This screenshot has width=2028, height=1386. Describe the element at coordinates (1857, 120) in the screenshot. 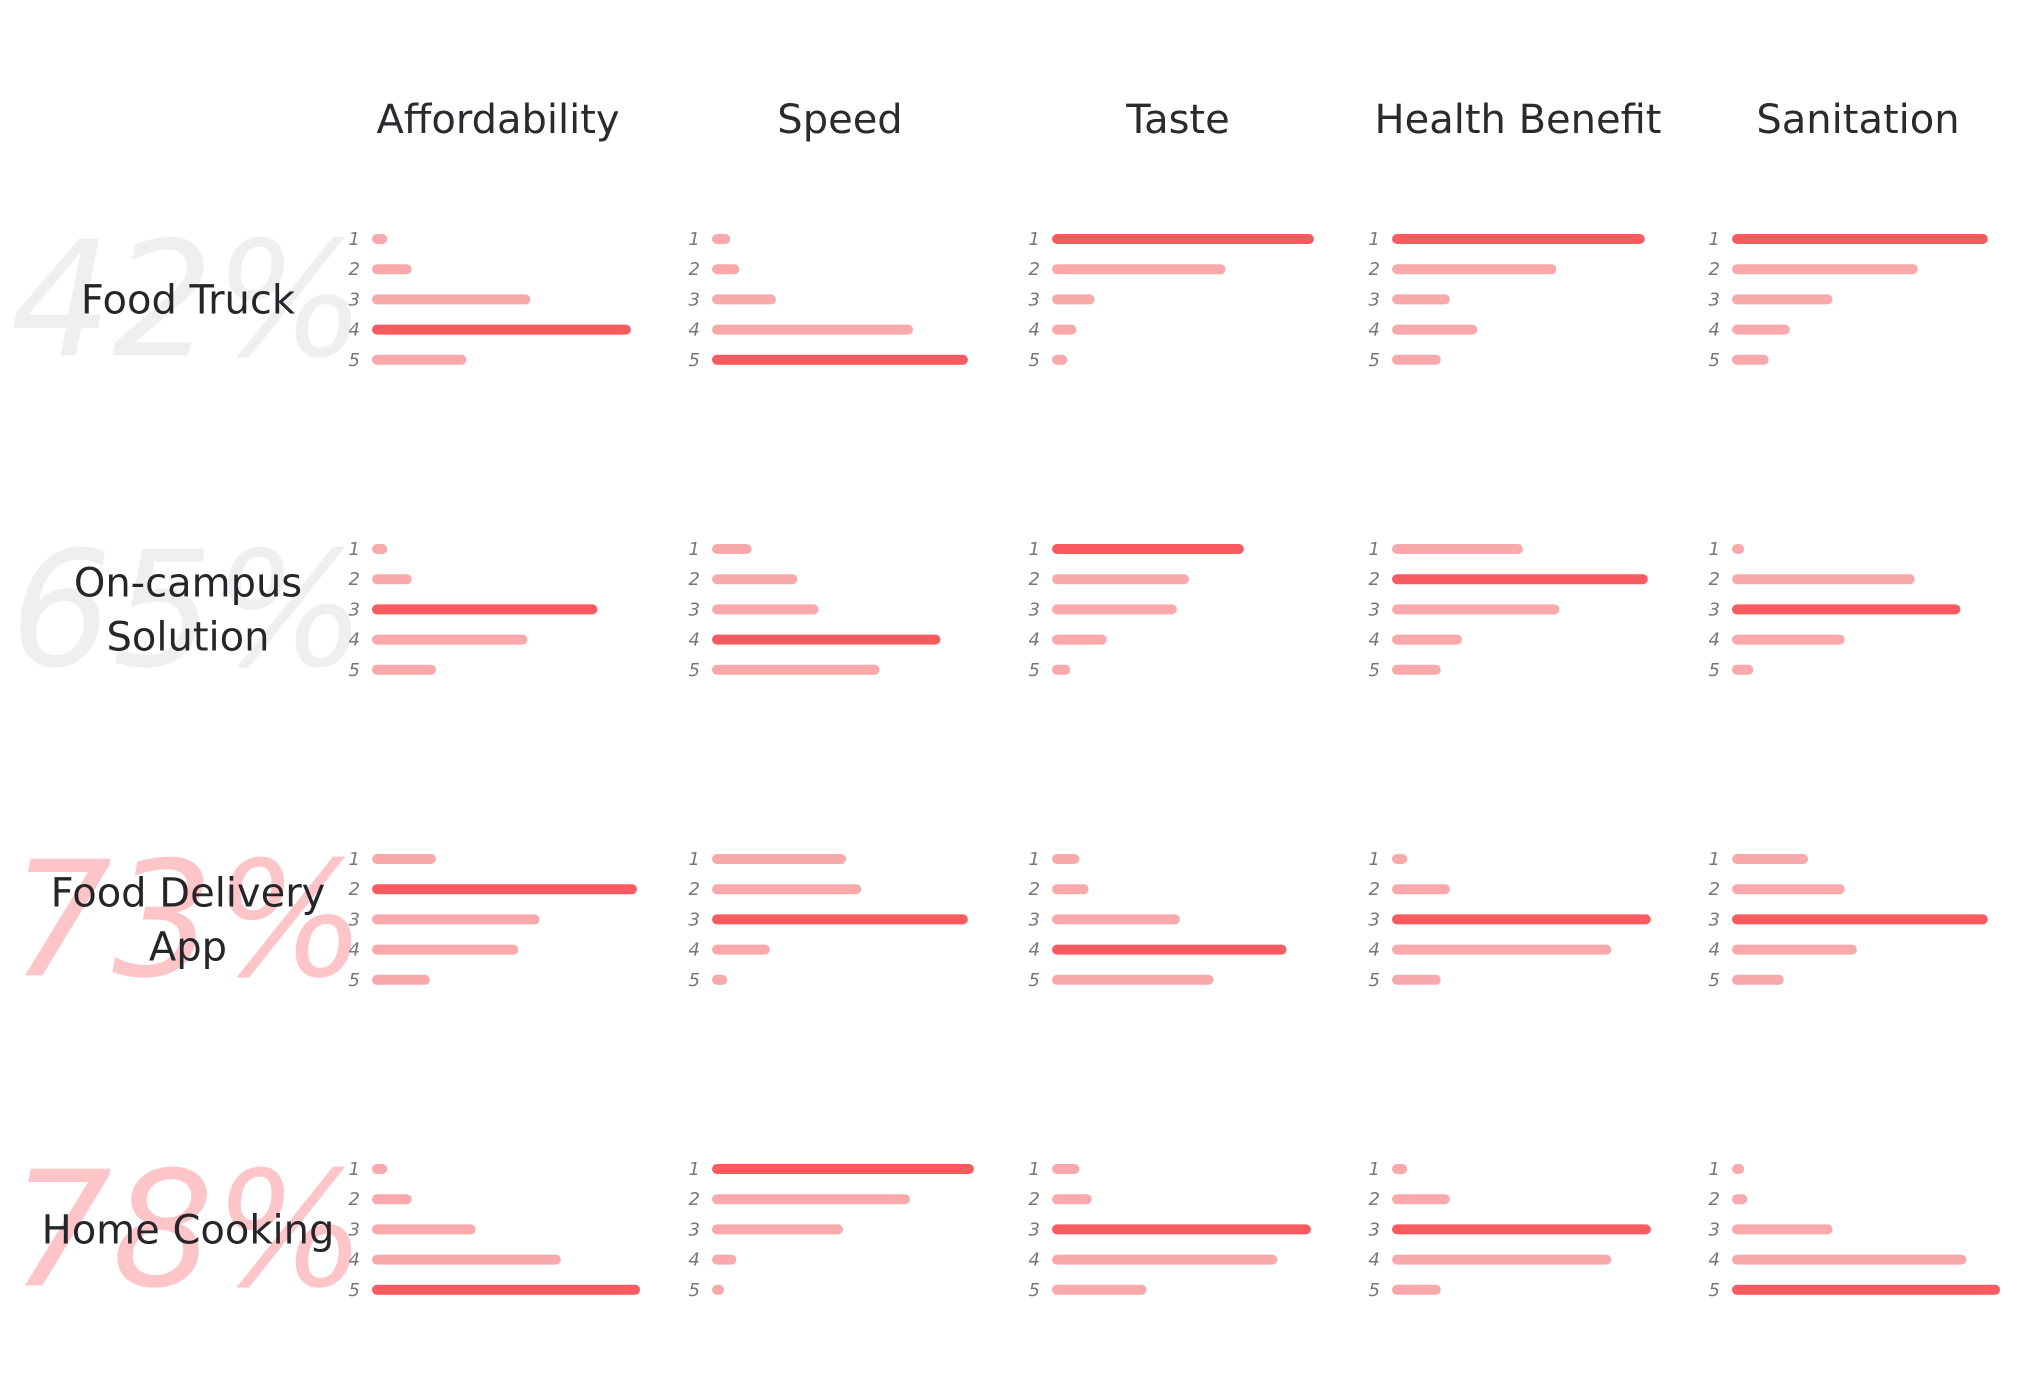

I see `column-header: Sanitation` at that location.